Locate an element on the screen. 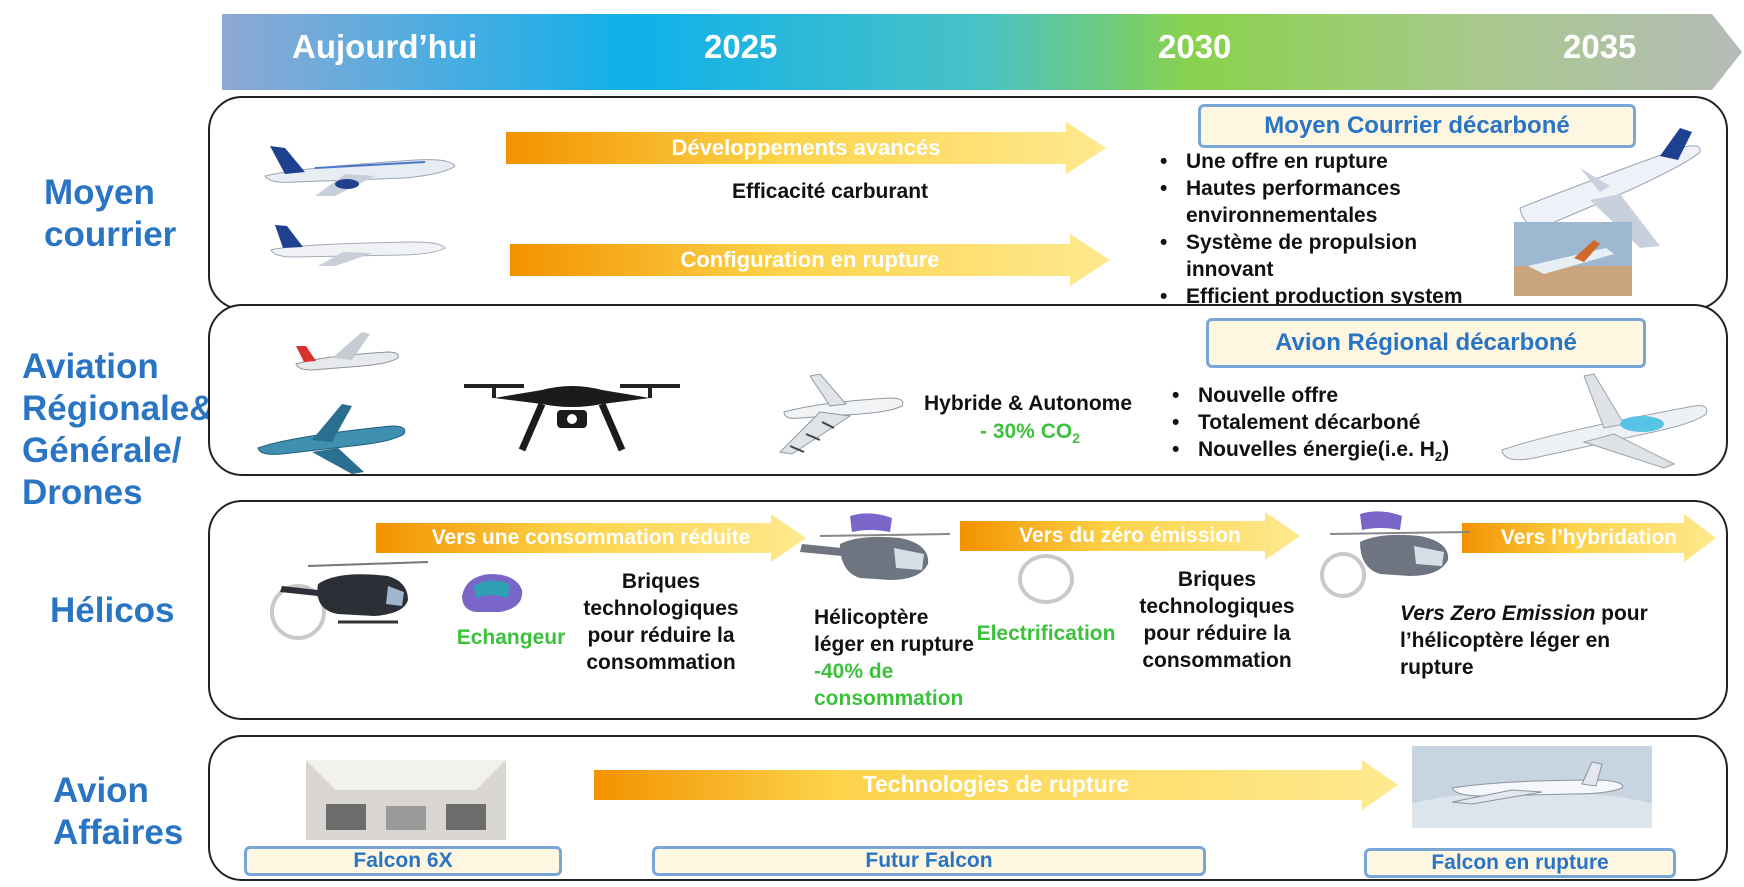 This screenshot has width=1744, height=887. falcon-6x-box: Falcon 6X is located at coordinates (403, 861).